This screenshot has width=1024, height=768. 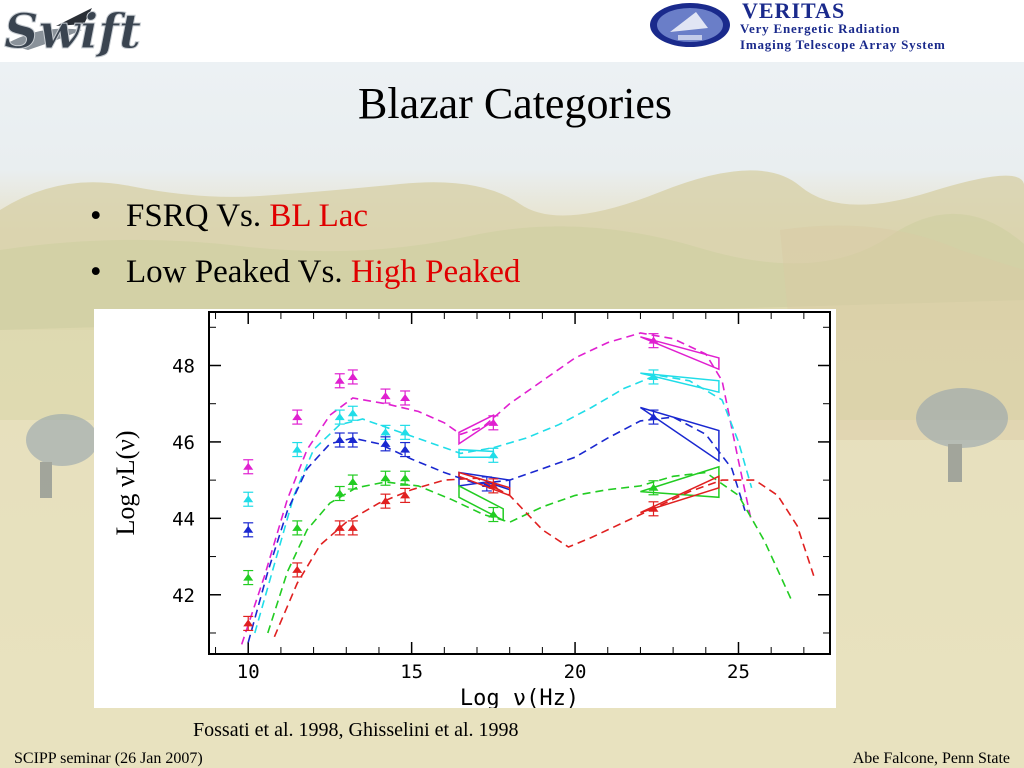 I want to click on bowtie-blue, so click(x=679, y=434).